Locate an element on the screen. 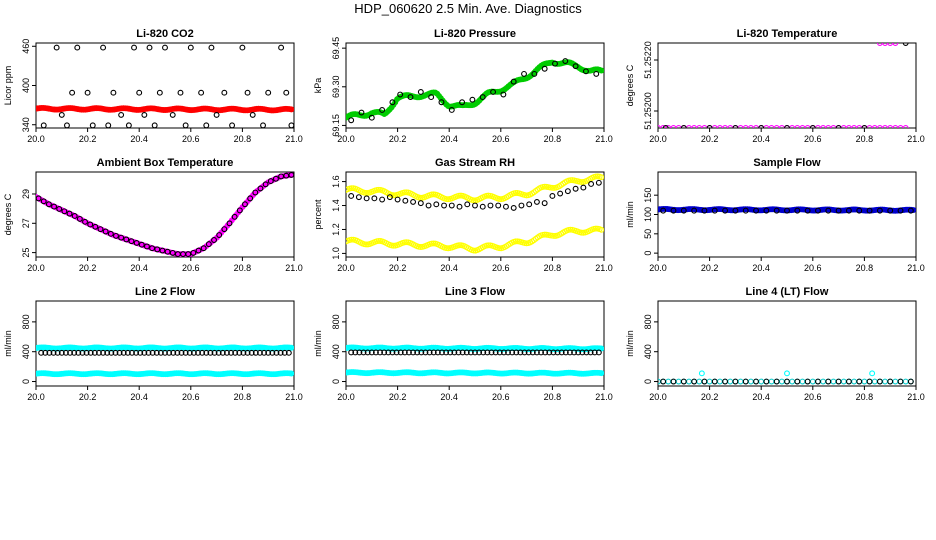 Image resolution: width=936 pixels, height=540 pixels. y-tick-label: 1.6 is located at coordinates (336, 181).